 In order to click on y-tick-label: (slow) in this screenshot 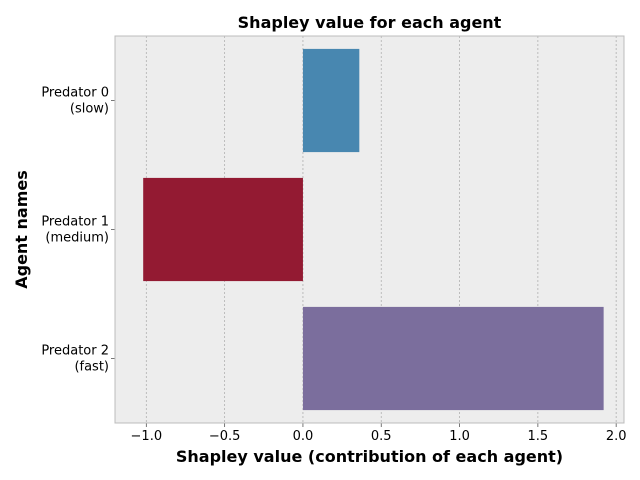, I will do `click(89, 109)`.